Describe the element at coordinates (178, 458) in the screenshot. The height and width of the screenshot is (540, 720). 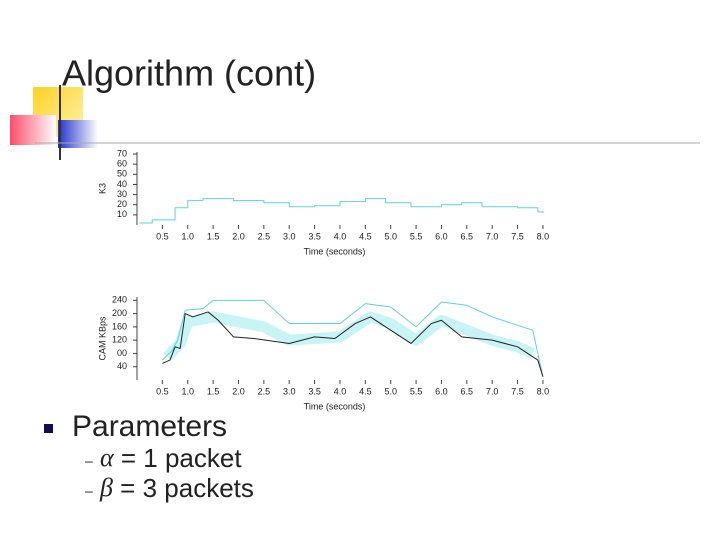
I see `sub-text: = 1 packet` at that location.